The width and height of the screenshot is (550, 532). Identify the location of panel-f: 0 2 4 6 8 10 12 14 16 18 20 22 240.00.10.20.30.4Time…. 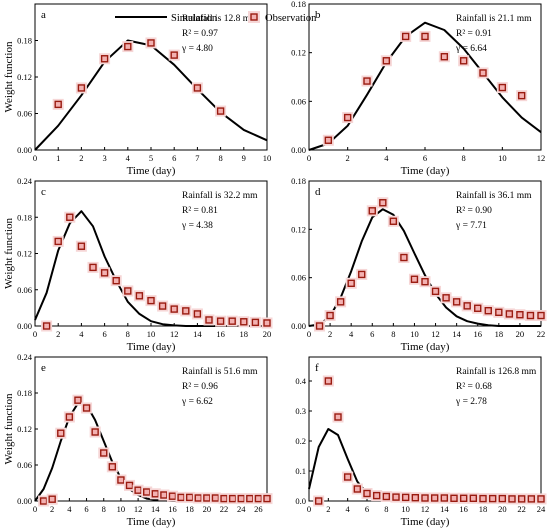
(421, 442).